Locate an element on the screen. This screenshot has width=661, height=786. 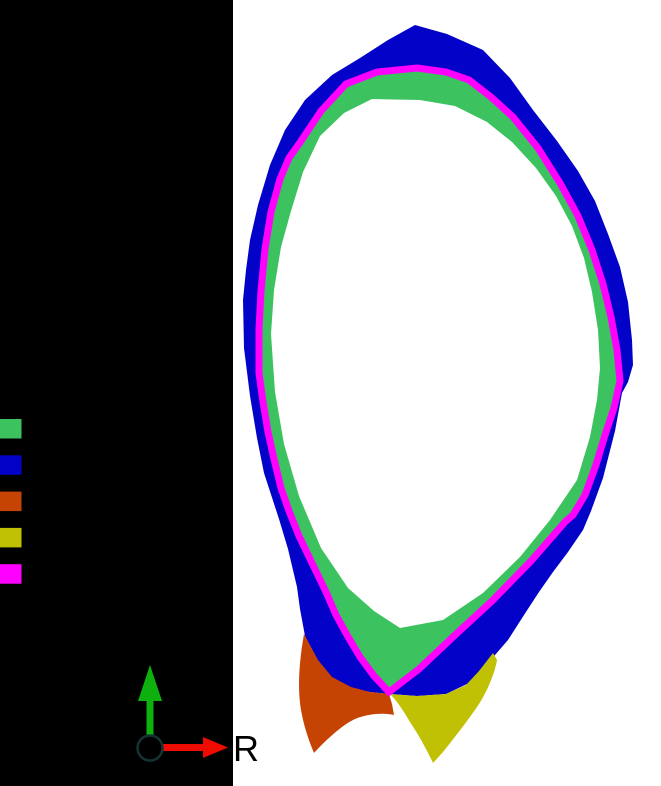
inner-divertor-wing is located at coordinates (346, 693).